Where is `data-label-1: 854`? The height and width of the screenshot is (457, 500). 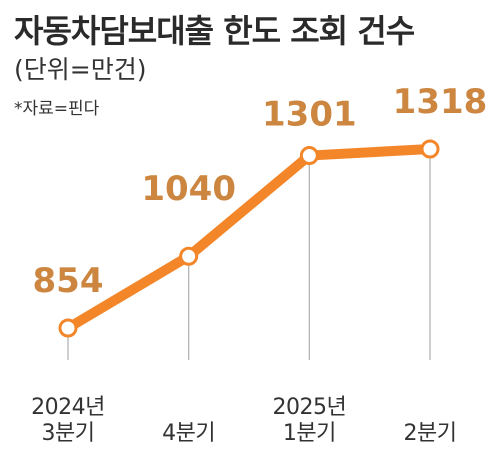
data-label-1: 854 is located at coordinates (68, 281).